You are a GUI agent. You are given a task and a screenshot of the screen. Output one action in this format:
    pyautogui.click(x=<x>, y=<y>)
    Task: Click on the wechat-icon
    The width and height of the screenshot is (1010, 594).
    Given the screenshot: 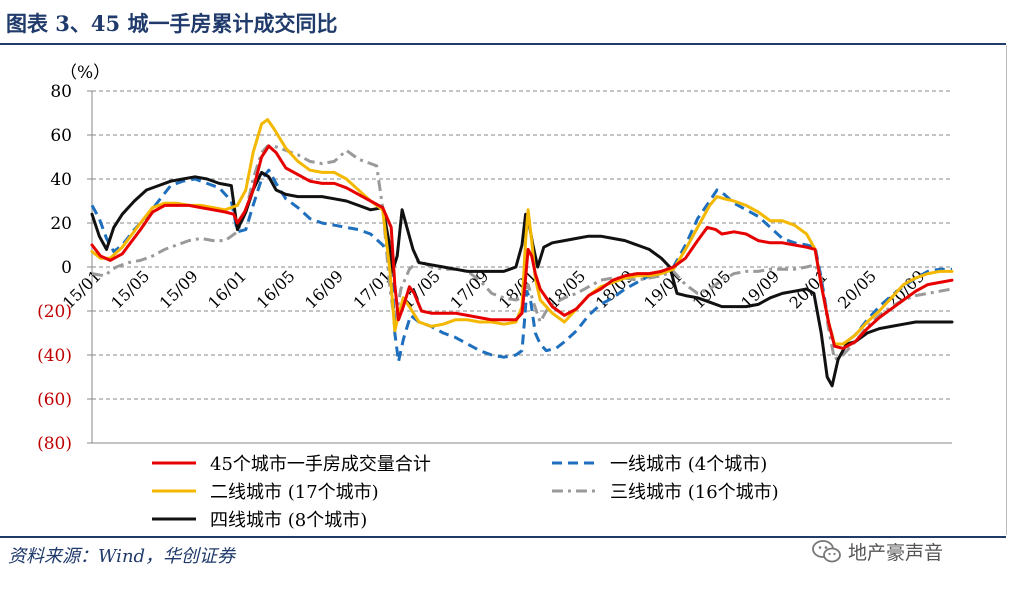 What is the action you would take?
    pyautogui.click(x=826, y=550)
    